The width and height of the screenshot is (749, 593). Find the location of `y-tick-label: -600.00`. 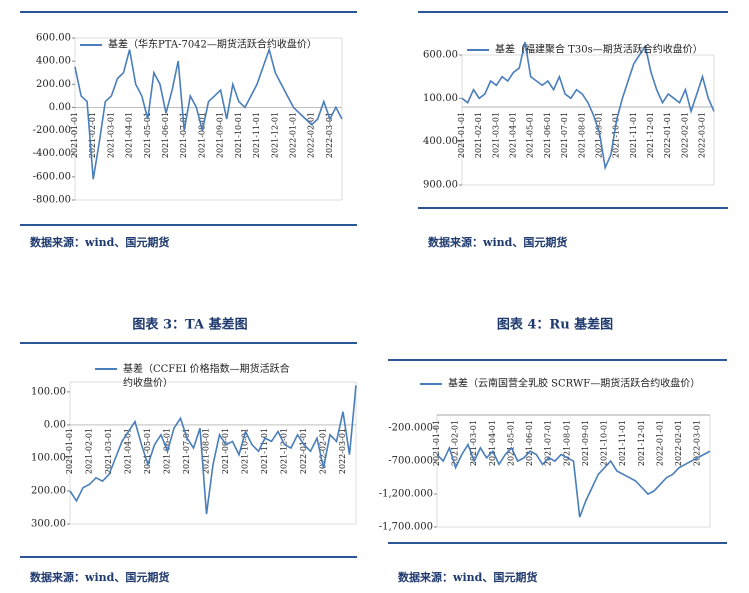

y-tick-label: -600.00 is located at coordinates (52, 176).